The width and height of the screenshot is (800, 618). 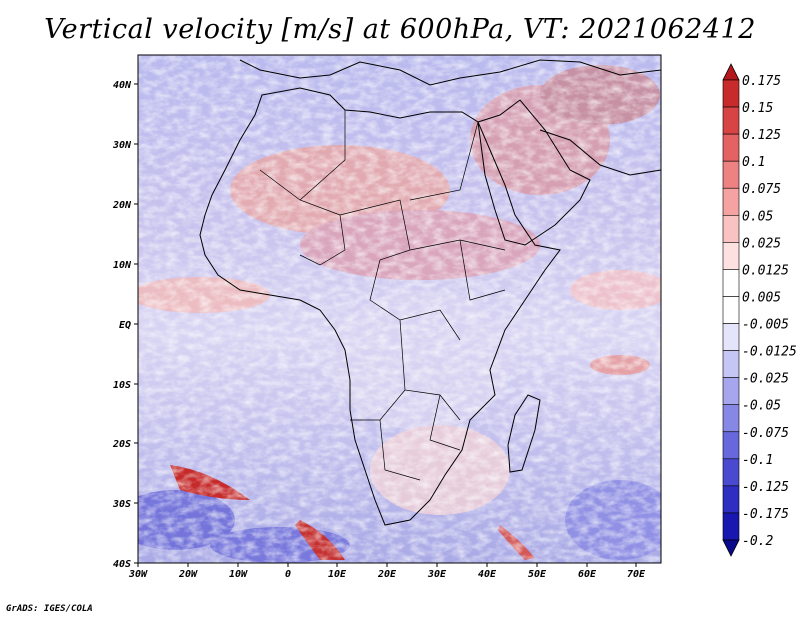 What do you see at coordinates (761, 135) in the screenshot?
I see `colorbar-label: 0.125` at bounding box center [761, 135].